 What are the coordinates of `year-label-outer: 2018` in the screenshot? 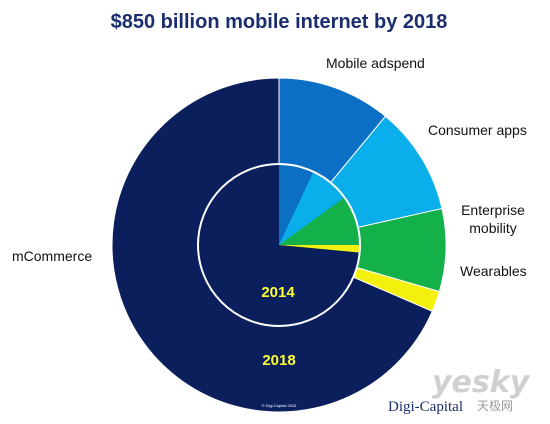 It's located at (278, 360).